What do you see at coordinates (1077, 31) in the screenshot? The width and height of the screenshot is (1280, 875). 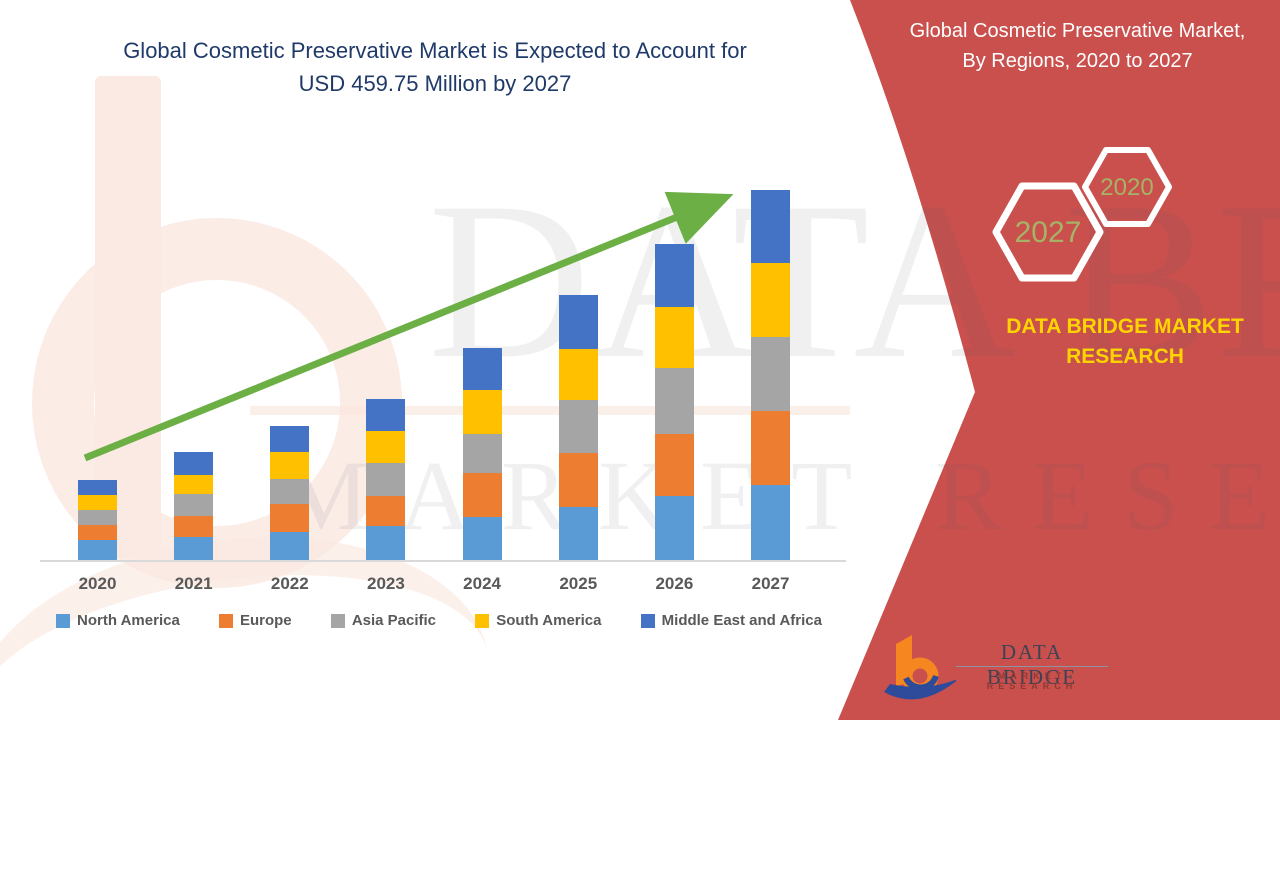 I see `side-panel-title-line1: Global Cosmetic Preservative Market,` at bounding box center [1077, 31].